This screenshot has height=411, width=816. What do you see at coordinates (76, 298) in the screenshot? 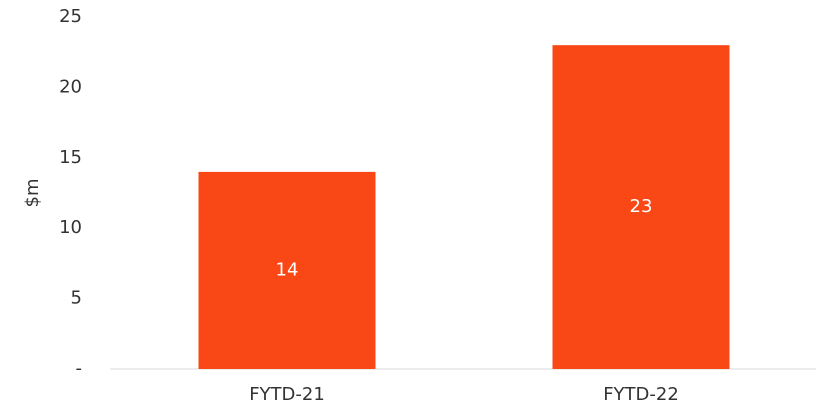
I see `y-tick-label: 5` at bounding box center [76, 298].